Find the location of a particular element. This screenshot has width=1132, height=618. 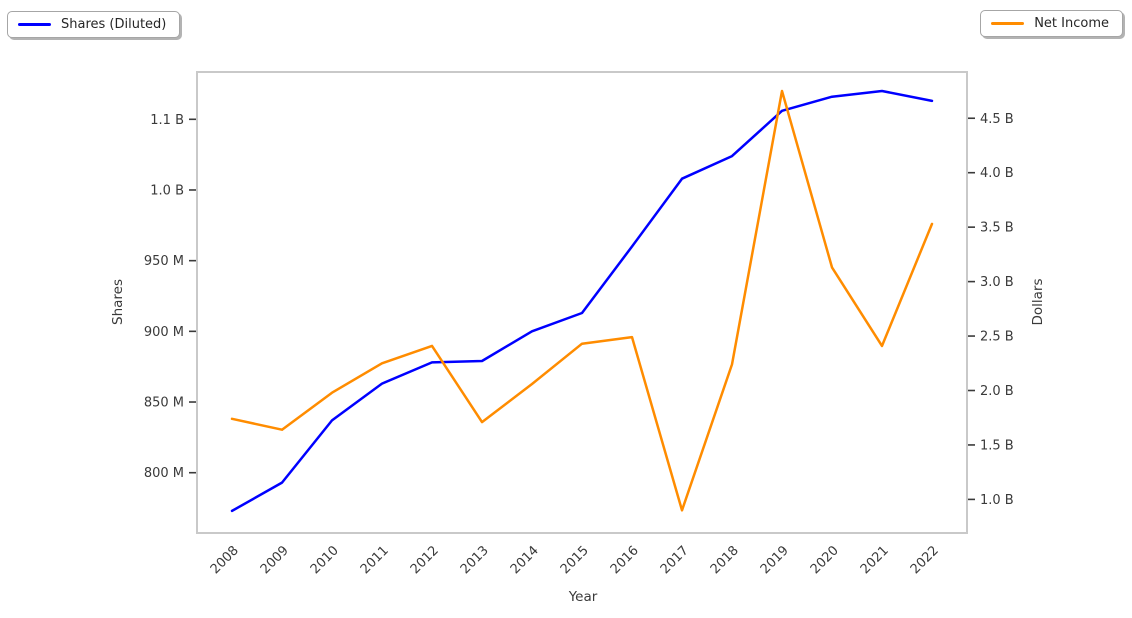

x-axis-title: Year is located at coordinates (583, 597).